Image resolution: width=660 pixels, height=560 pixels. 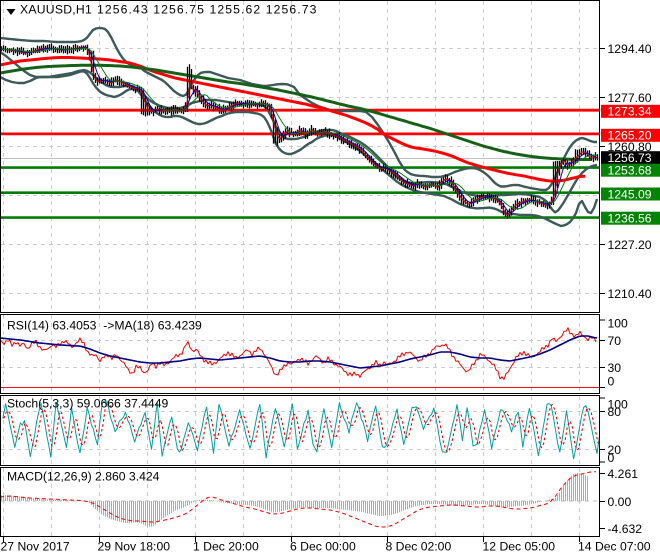 I want to click on svg-text: 1294.40, so click(x=630, y=49).